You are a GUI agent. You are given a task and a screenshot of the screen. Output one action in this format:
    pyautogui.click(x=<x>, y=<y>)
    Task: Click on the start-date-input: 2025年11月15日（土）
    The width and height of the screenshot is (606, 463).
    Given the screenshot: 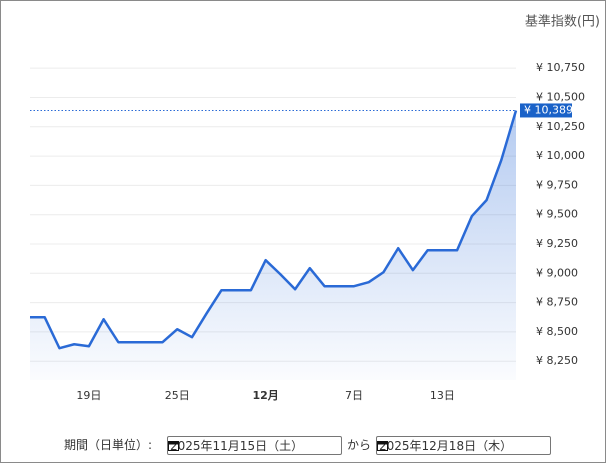 What is the action you would take?
    pyautogui.click(x=254, y=445)
    